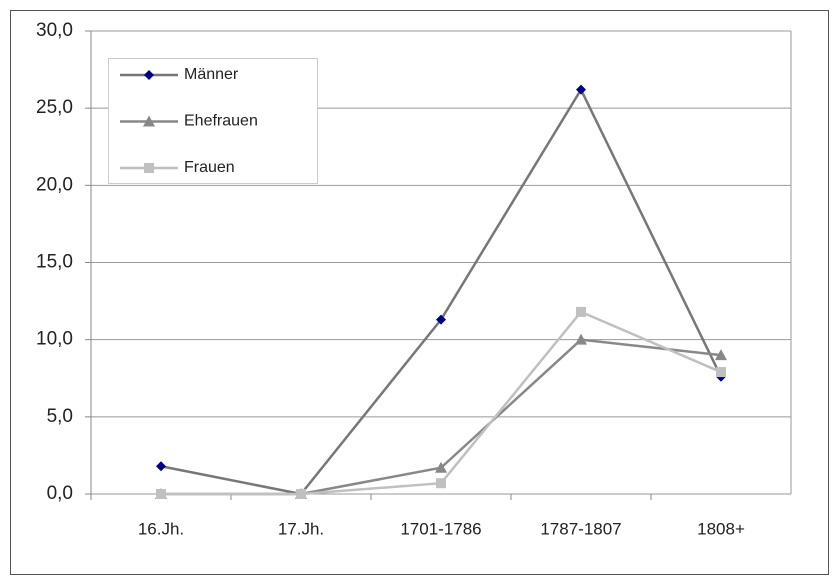 The image size is (839, 586). Describe the element at coordinates (161, 528) in the screenshot. I see `x-tick-label: 16.Jh.` at that location.